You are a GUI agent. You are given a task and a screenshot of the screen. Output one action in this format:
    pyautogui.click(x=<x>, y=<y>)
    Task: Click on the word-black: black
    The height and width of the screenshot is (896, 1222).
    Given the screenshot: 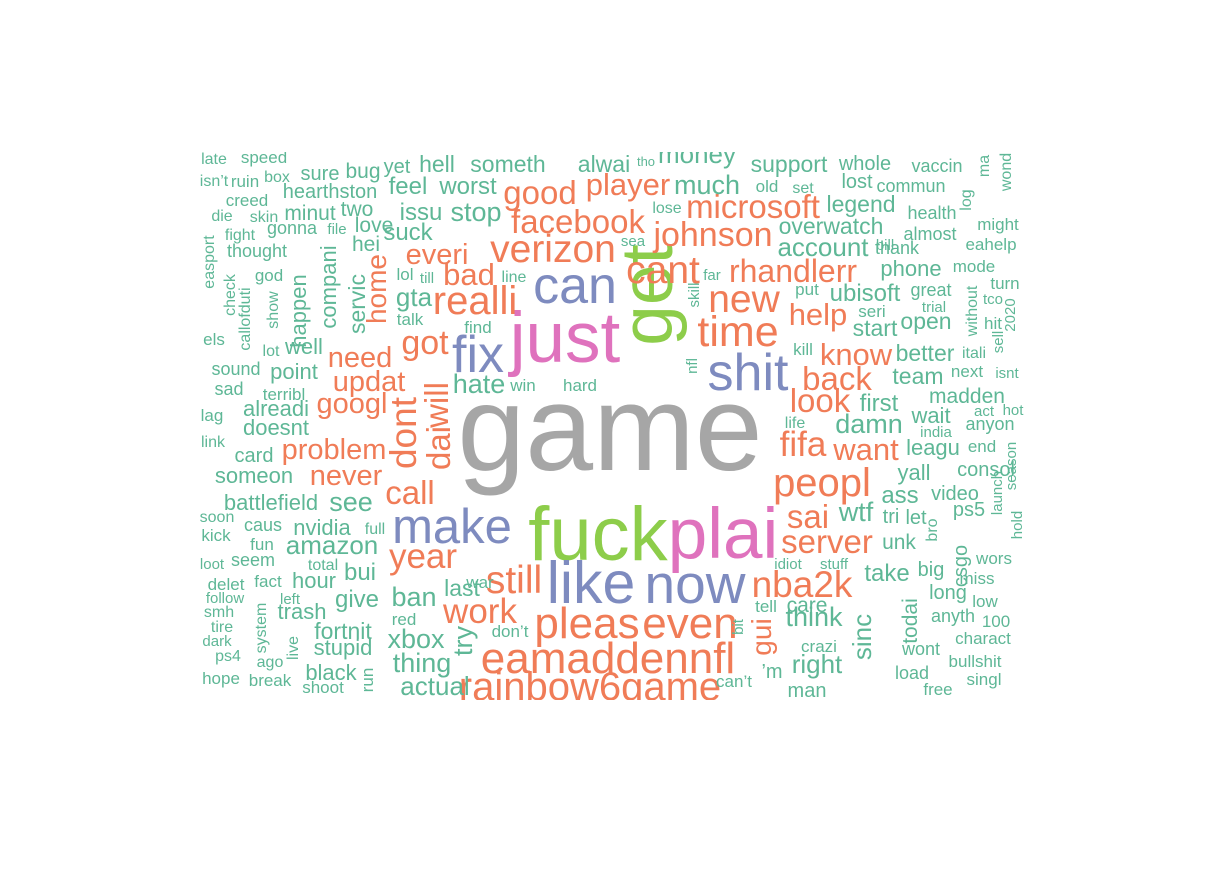 What is the action you would take?
    pyautogui.click(x=331, y=672)
    